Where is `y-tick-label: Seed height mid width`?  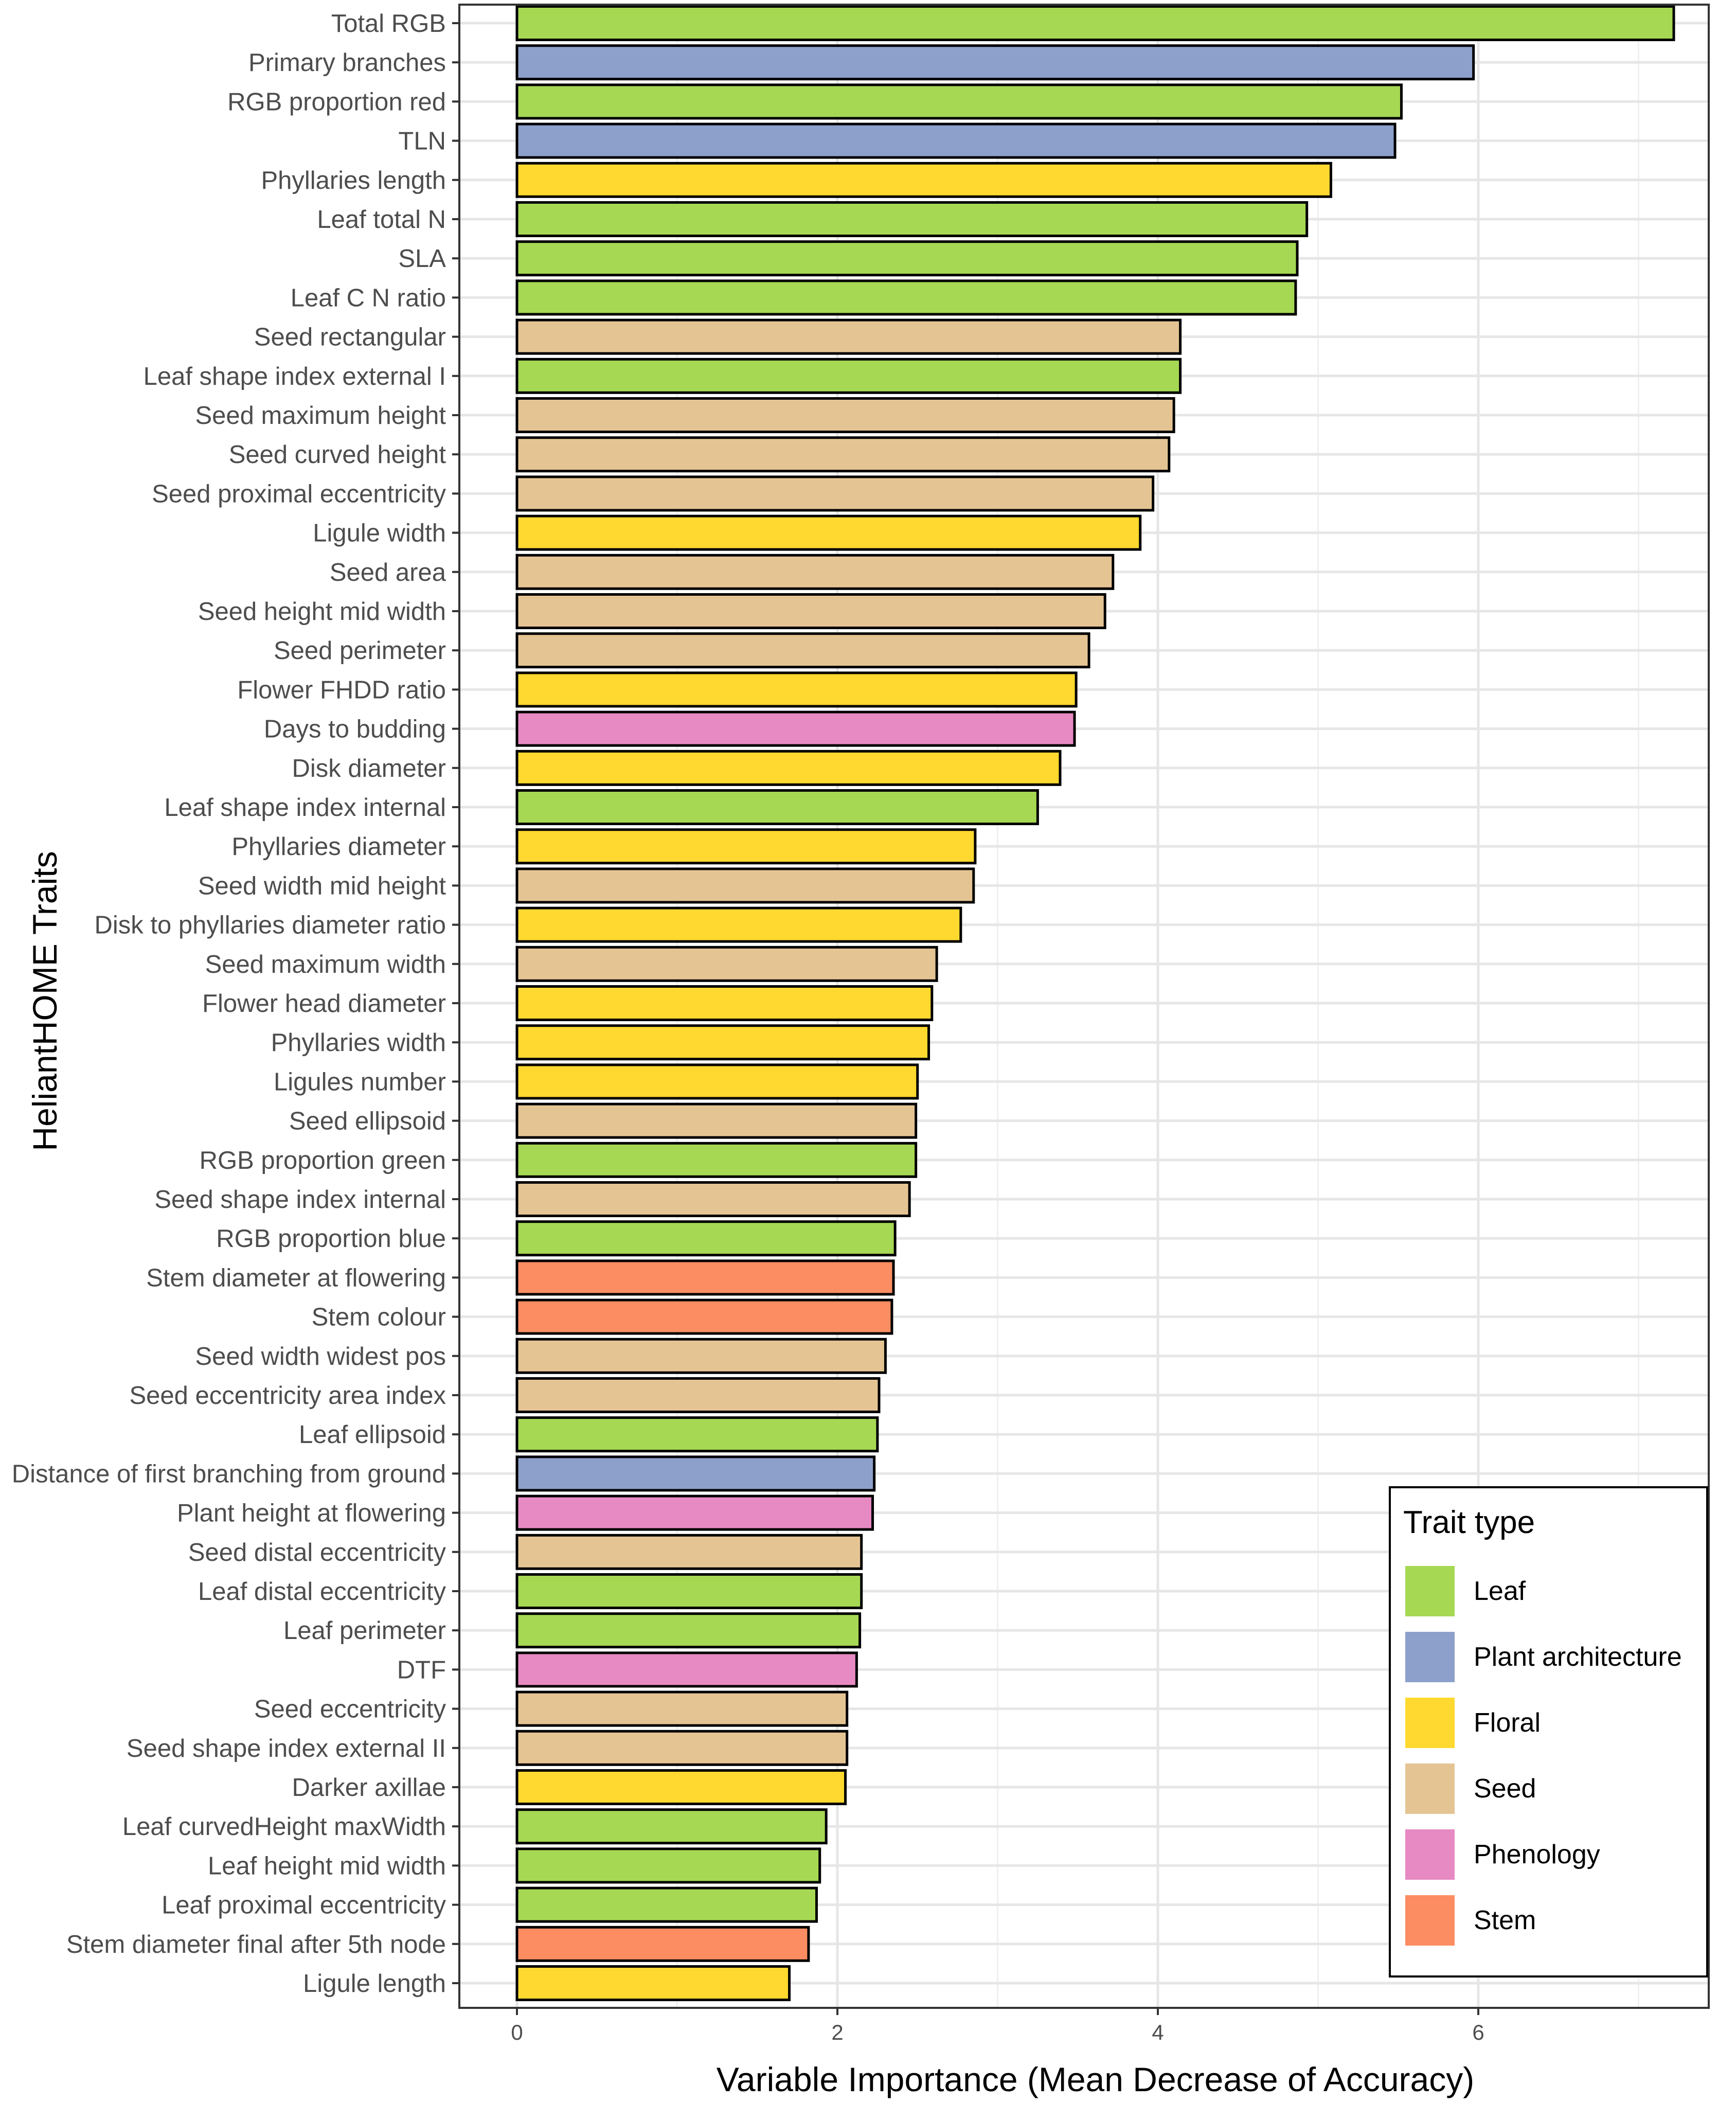 y-tick-label: Seed height mid width is located at coordinates (322, 612).